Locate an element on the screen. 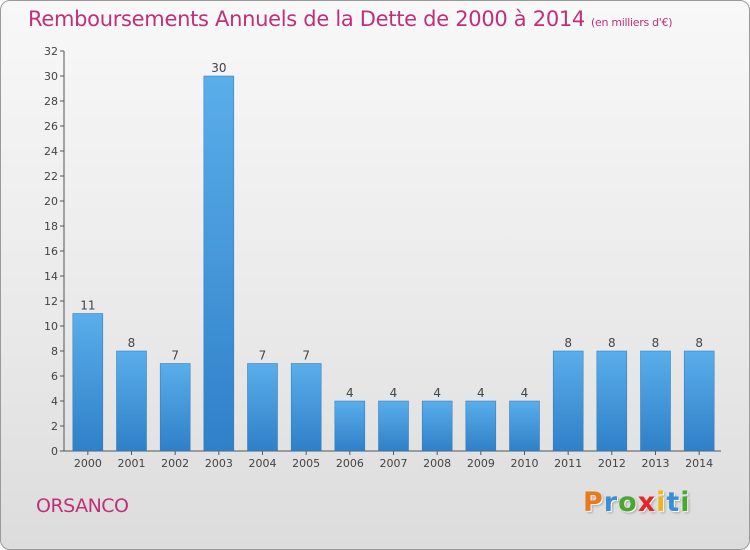  y-tick-label: 2 is located at coordinates (54, 426).